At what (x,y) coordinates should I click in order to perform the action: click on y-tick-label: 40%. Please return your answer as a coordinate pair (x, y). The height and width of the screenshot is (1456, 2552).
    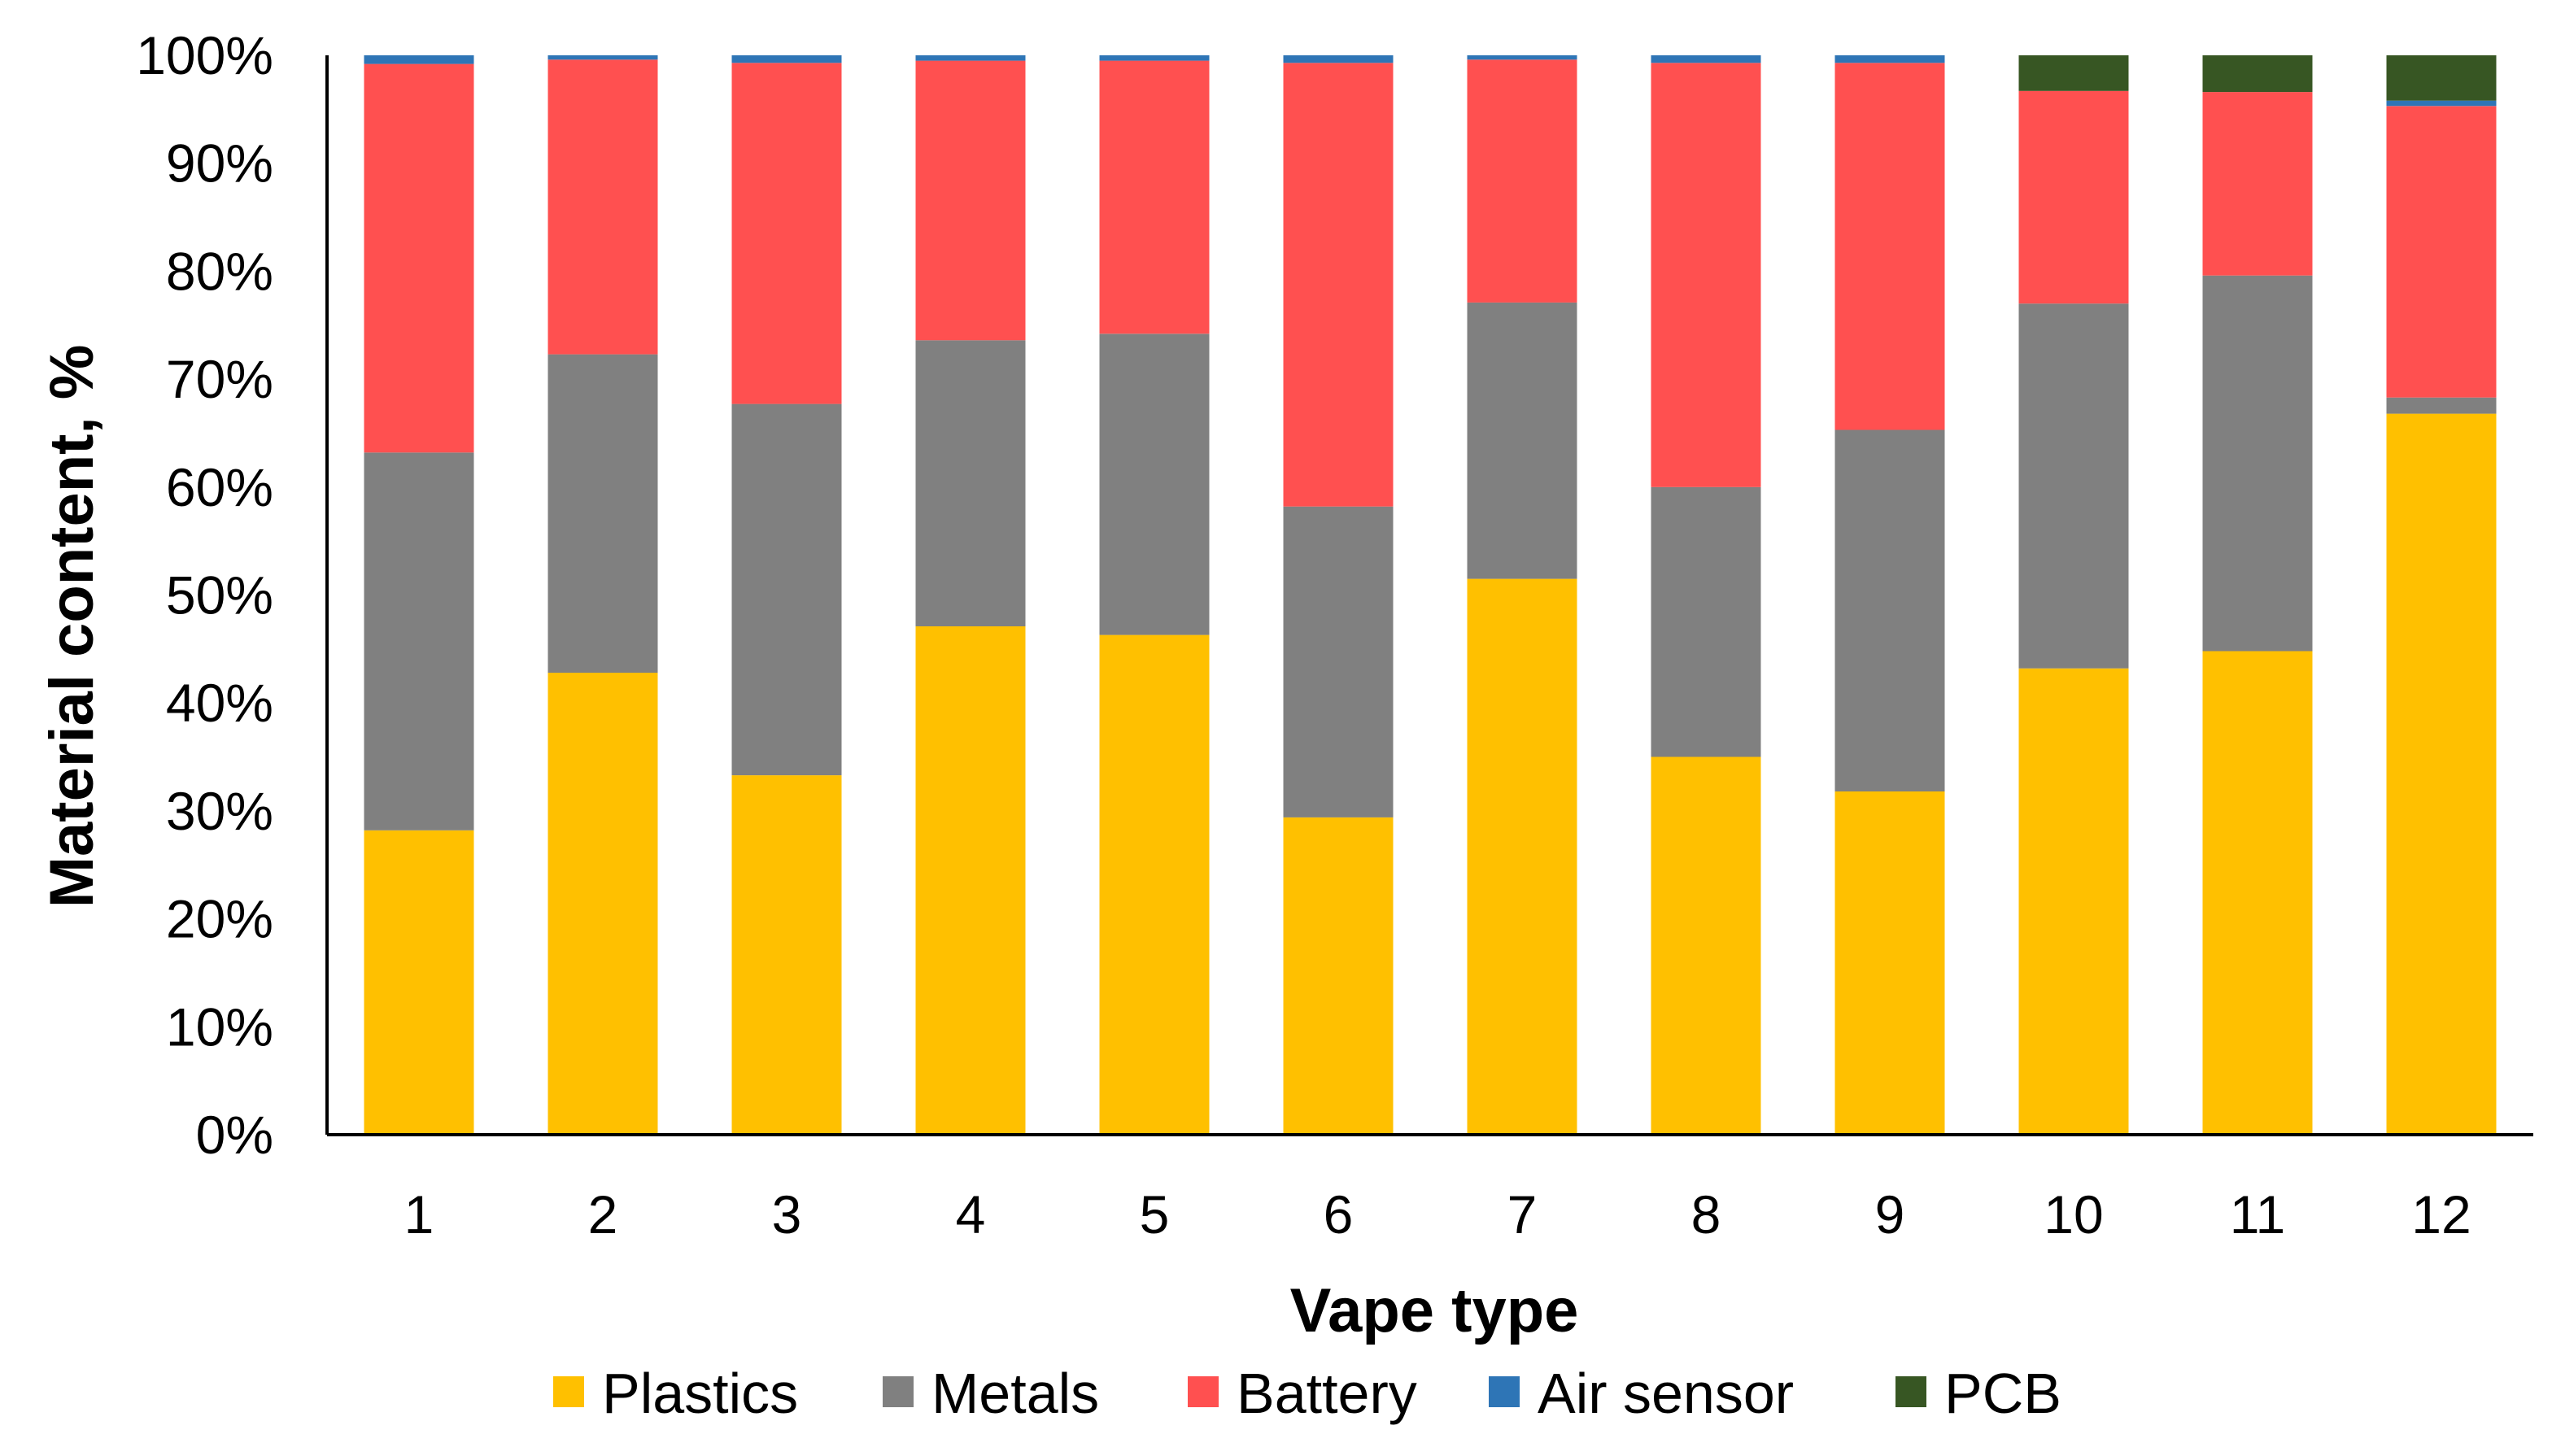
    Looking at the image, I should click on (219, 703).